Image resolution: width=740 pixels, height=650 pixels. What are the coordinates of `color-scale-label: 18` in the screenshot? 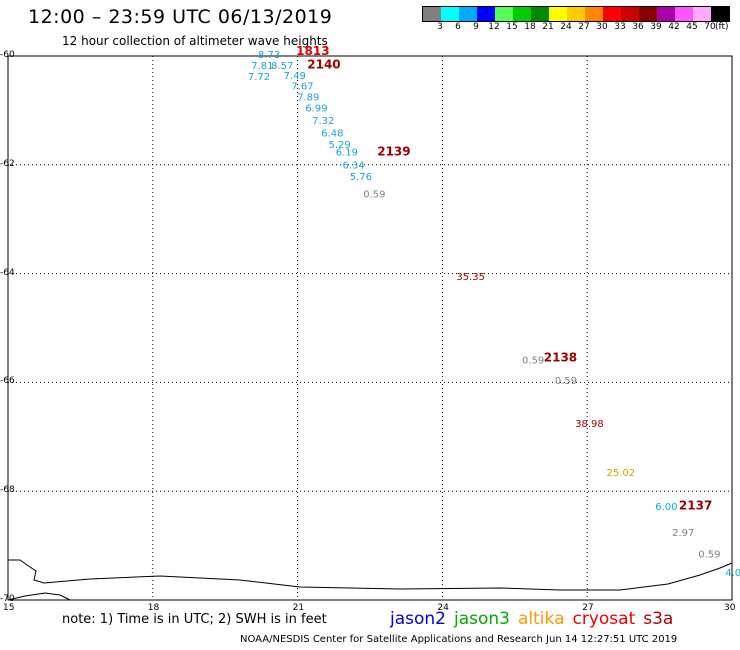 It's located at (530, 27).